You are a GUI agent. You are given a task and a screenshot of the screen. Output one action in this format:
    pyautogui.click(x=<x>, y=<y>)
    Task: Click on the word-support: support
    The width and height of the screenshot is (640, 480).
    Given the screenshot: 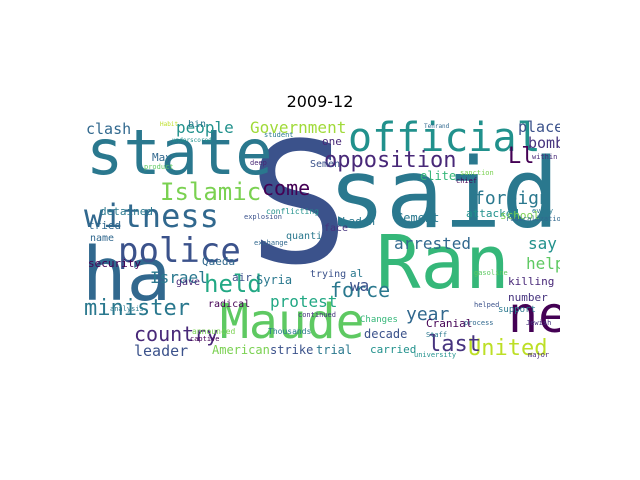 What is the action you would take?
    pyautogui.click(x=517, y=310)
    